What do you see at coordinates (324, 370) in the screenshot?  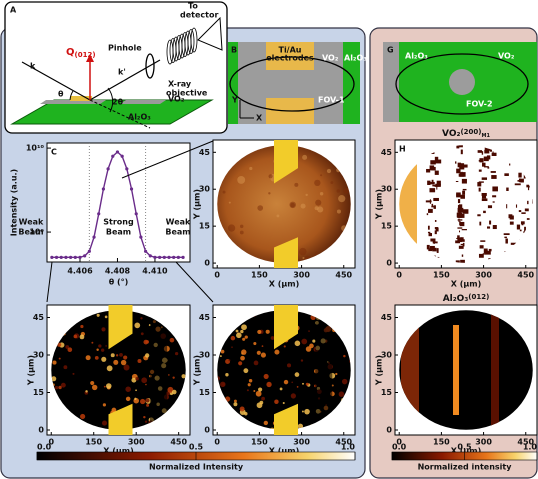 I see `dark-band` at bounding box center [324, 370].